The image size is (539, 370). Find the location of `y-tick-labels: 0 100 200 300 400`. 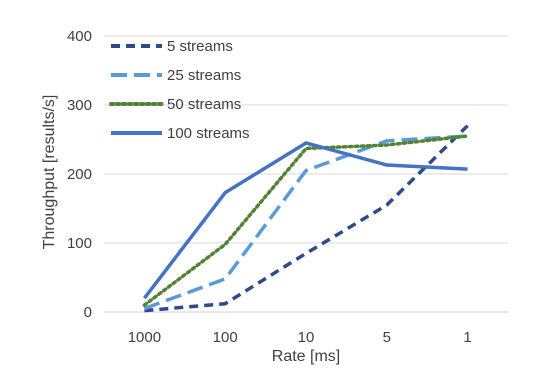

y-tick-labels: 0 100 200 300 400 is located at coordinates (79, 174).